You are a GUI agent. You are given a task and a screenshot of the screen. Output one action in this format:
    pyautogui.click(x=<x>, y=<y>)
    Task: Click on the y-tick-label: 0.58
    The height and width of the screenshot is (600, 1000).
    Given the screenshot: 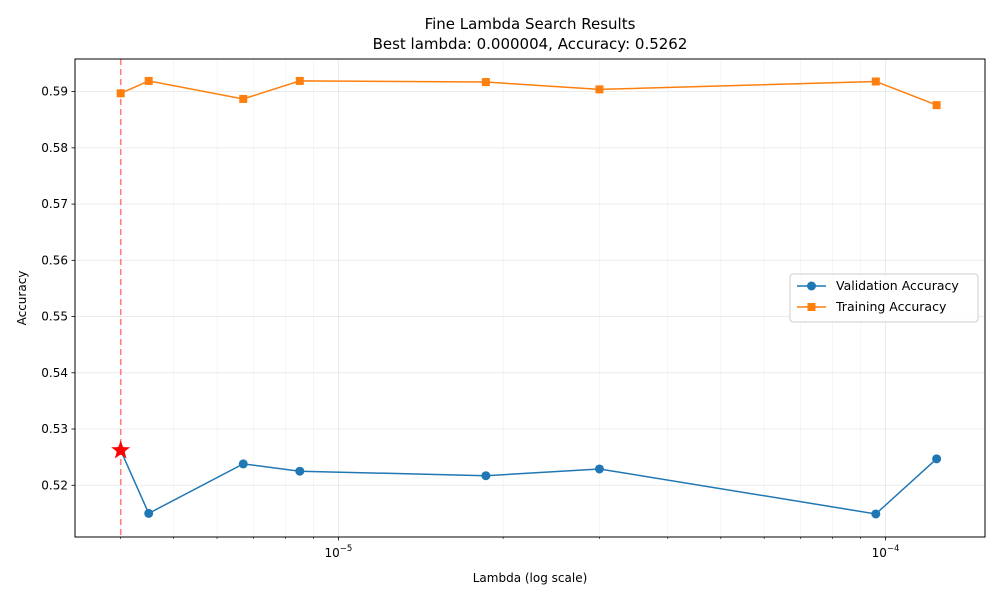 What is the action you would take?
    pyautogui.click(x=54, y=148)
    